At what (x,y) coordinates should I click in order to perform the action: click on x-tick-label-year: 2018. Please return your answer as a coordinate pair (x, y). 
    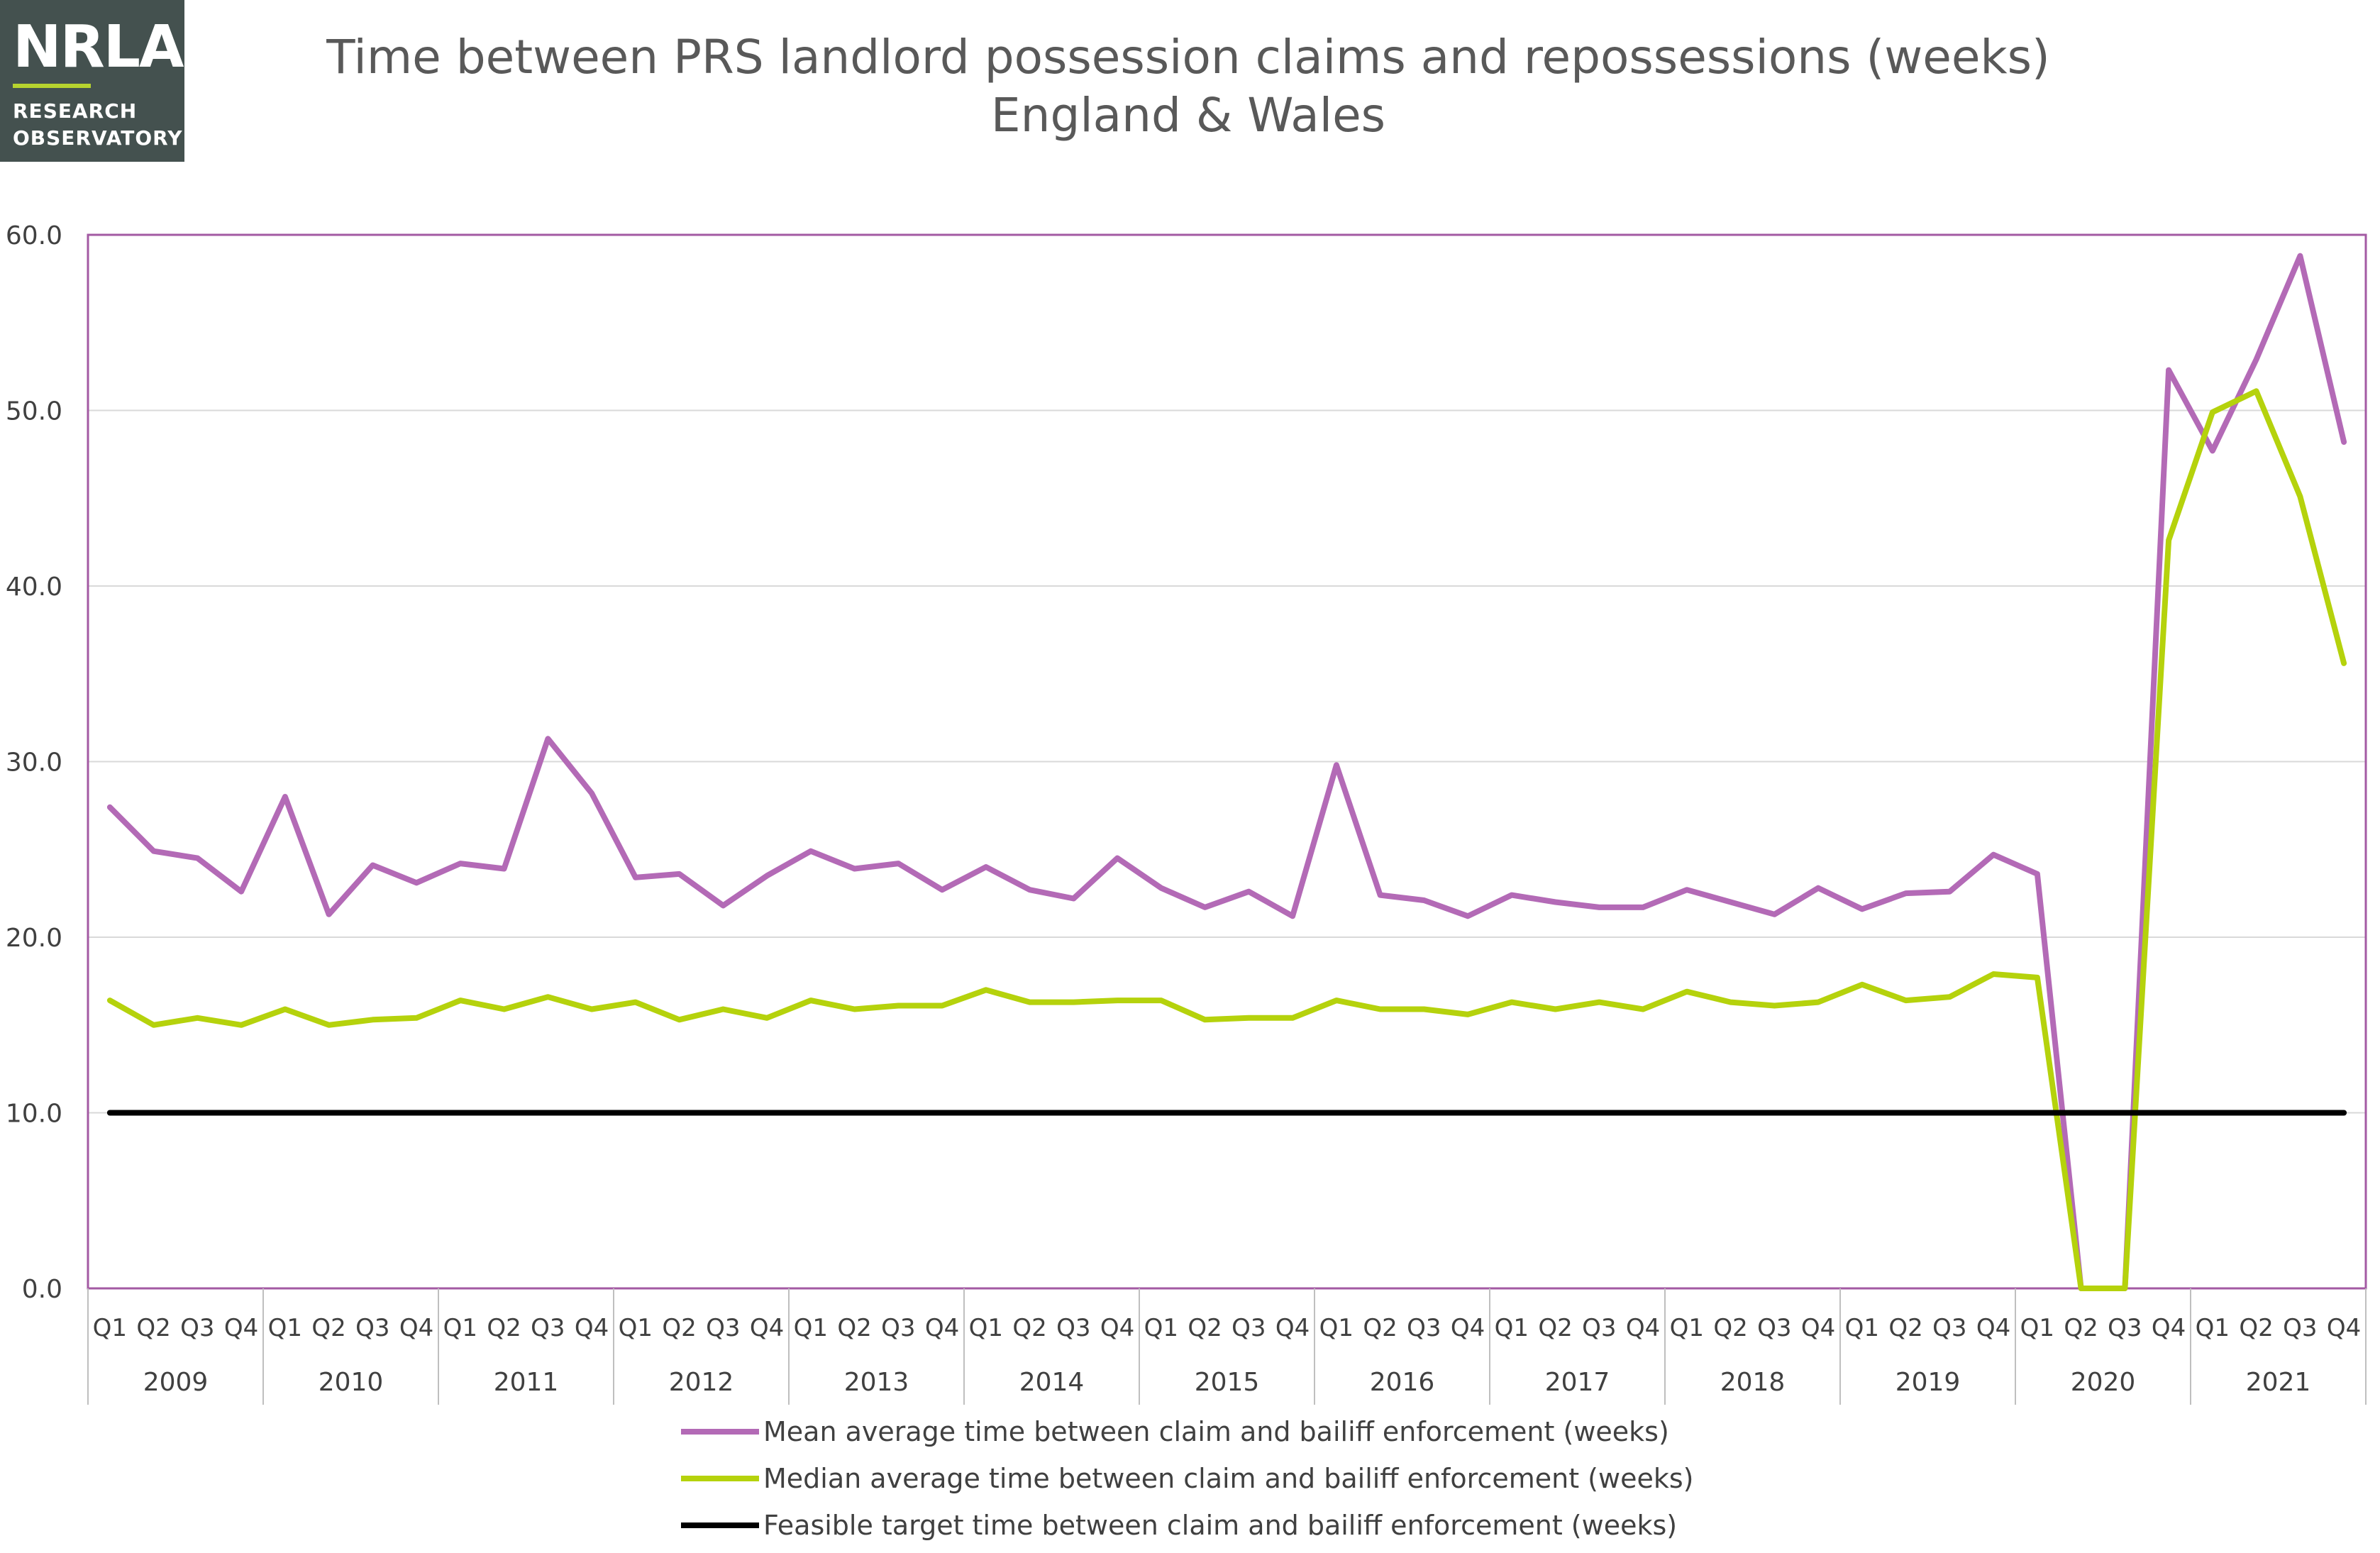
    Looking at the image, I should click on (1753, 1382).